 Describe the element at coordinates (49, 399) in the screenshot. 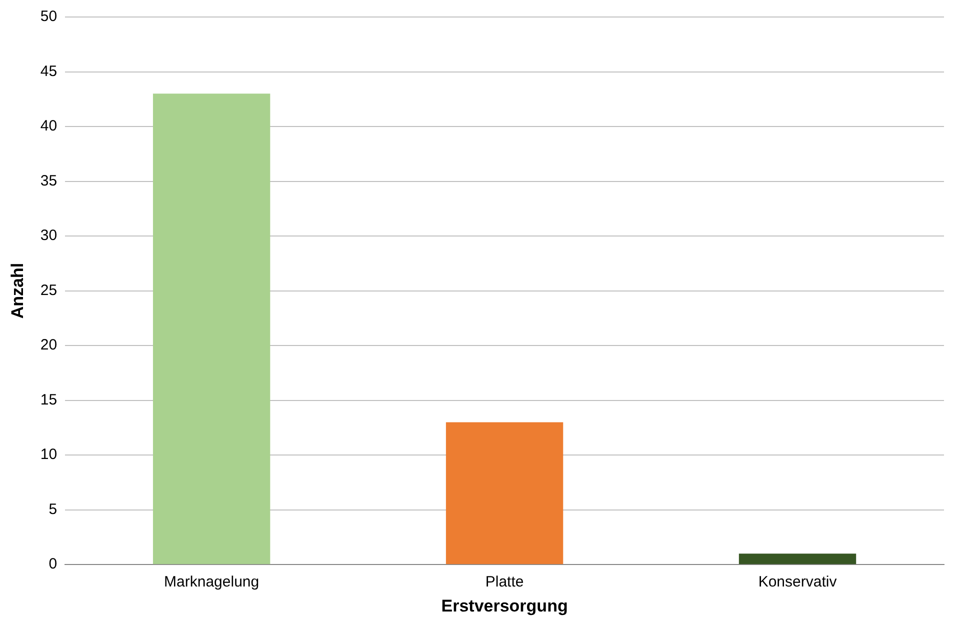

I see `y-tick-label: 15` at that location.